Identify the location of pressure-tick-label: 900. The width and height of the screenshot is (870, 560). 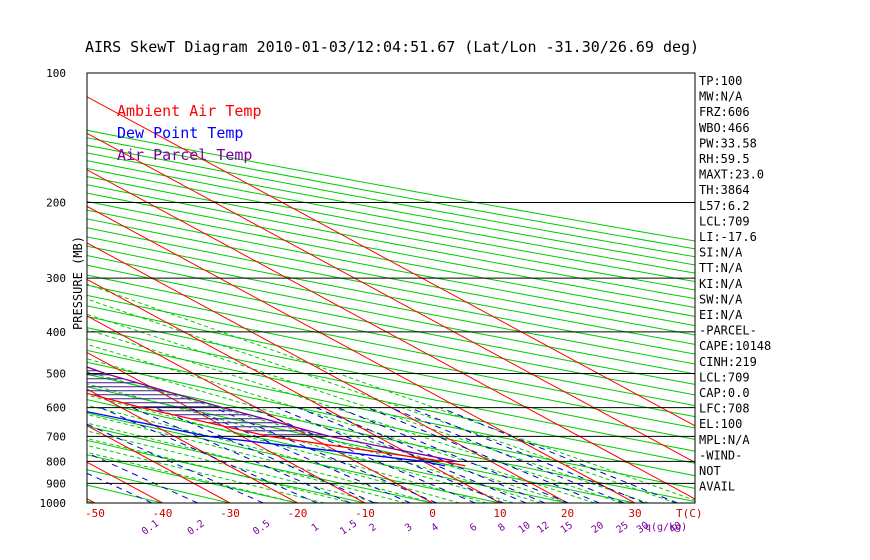
(56, 483).